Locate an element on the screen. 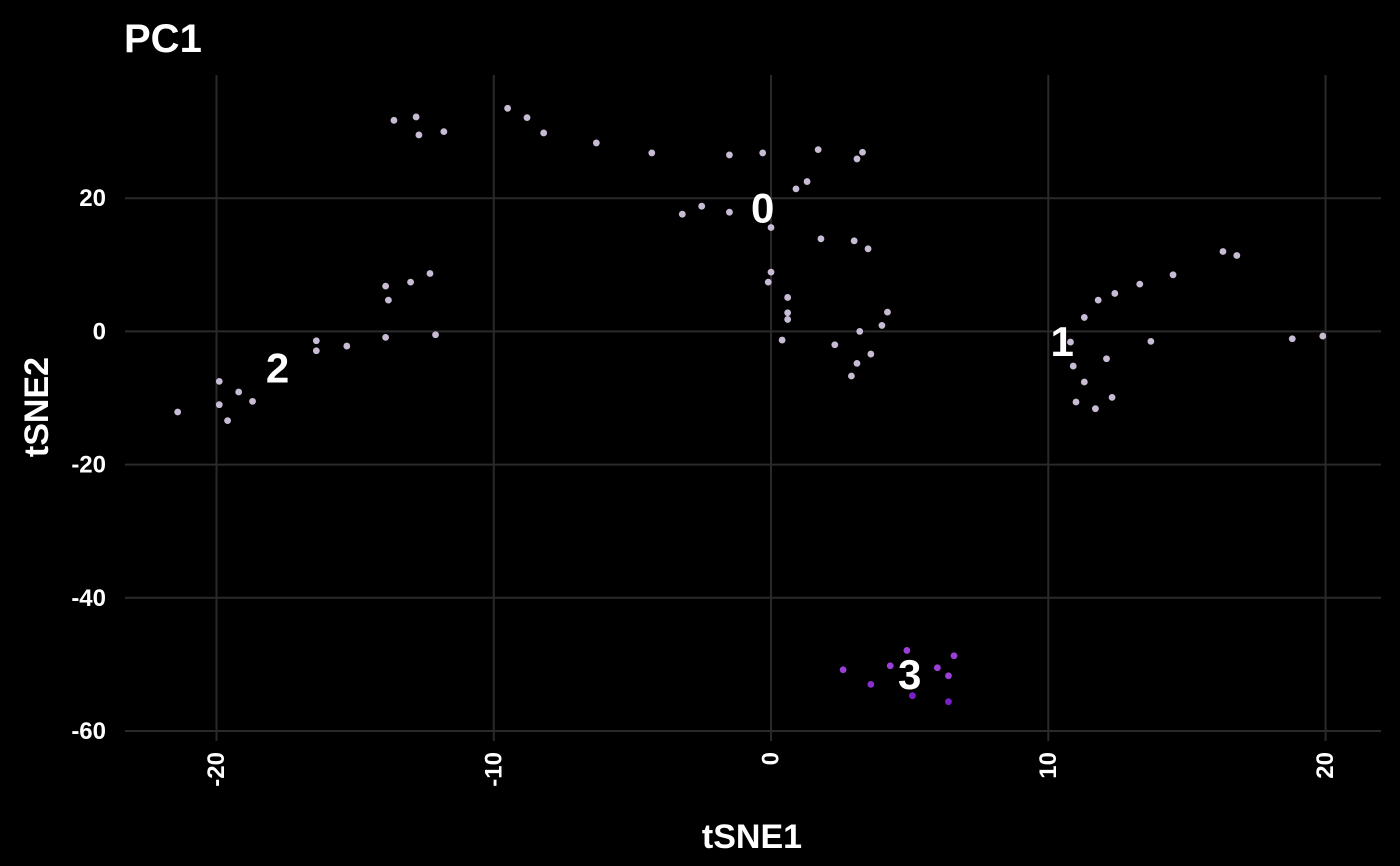  cluster-label: 0 is located at coordinates (762, 208).